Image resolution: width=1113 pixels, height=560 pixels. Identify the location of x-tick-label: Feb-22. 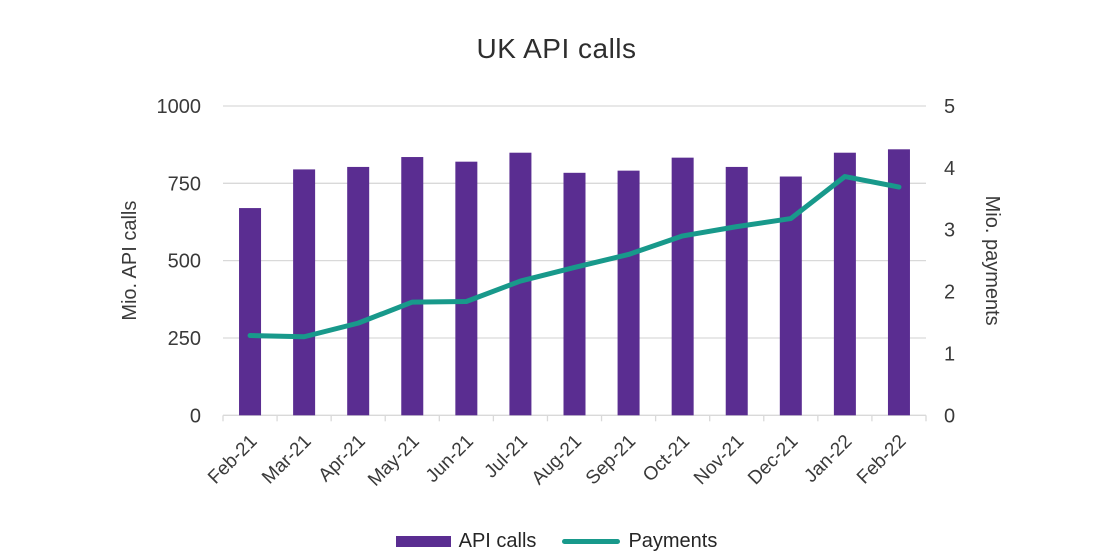
(881, 459).